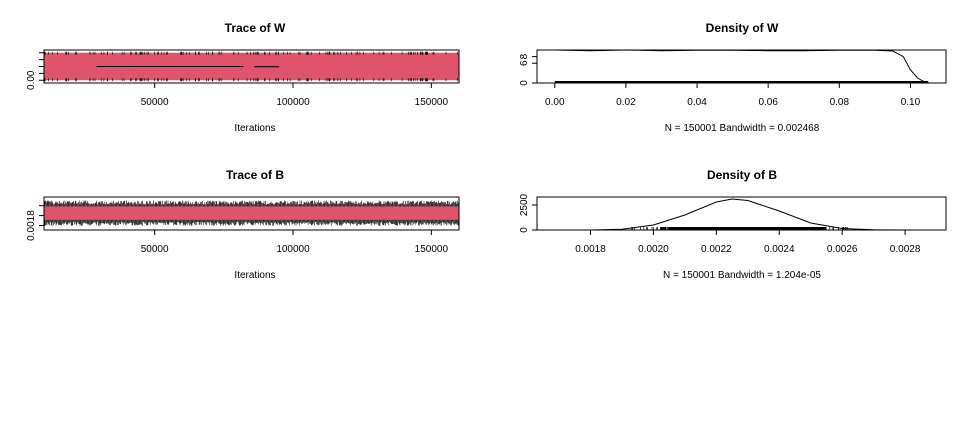  Describe the element at coordinates (742, 128) in the screenshot. I see `density-w-xlabel: N = 150001 Bandwidth = 0.002468` at that location.